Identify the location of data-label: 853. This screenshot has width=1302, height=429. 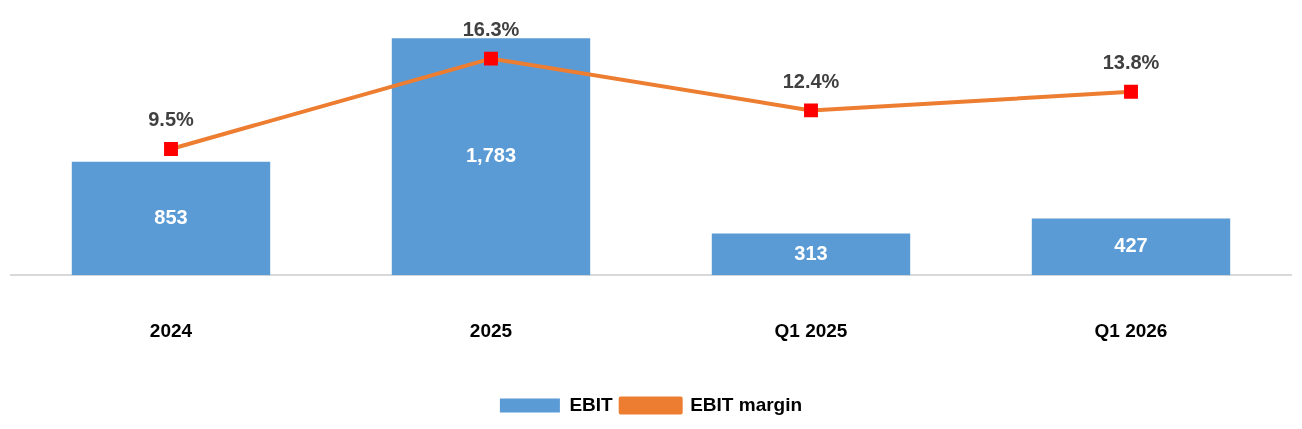
(171, 217).